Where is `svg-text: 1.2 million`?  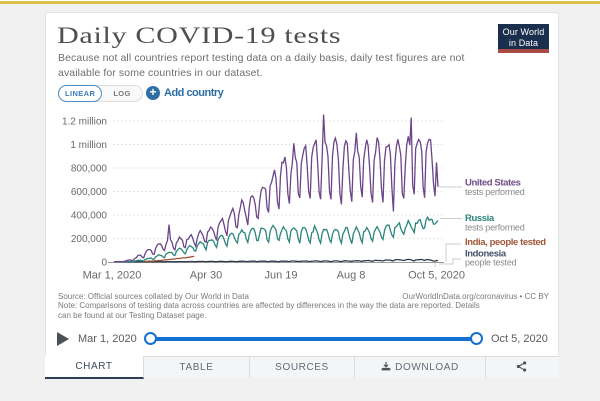 svg-text: 1.2 million is located at coordinates (84, 122).